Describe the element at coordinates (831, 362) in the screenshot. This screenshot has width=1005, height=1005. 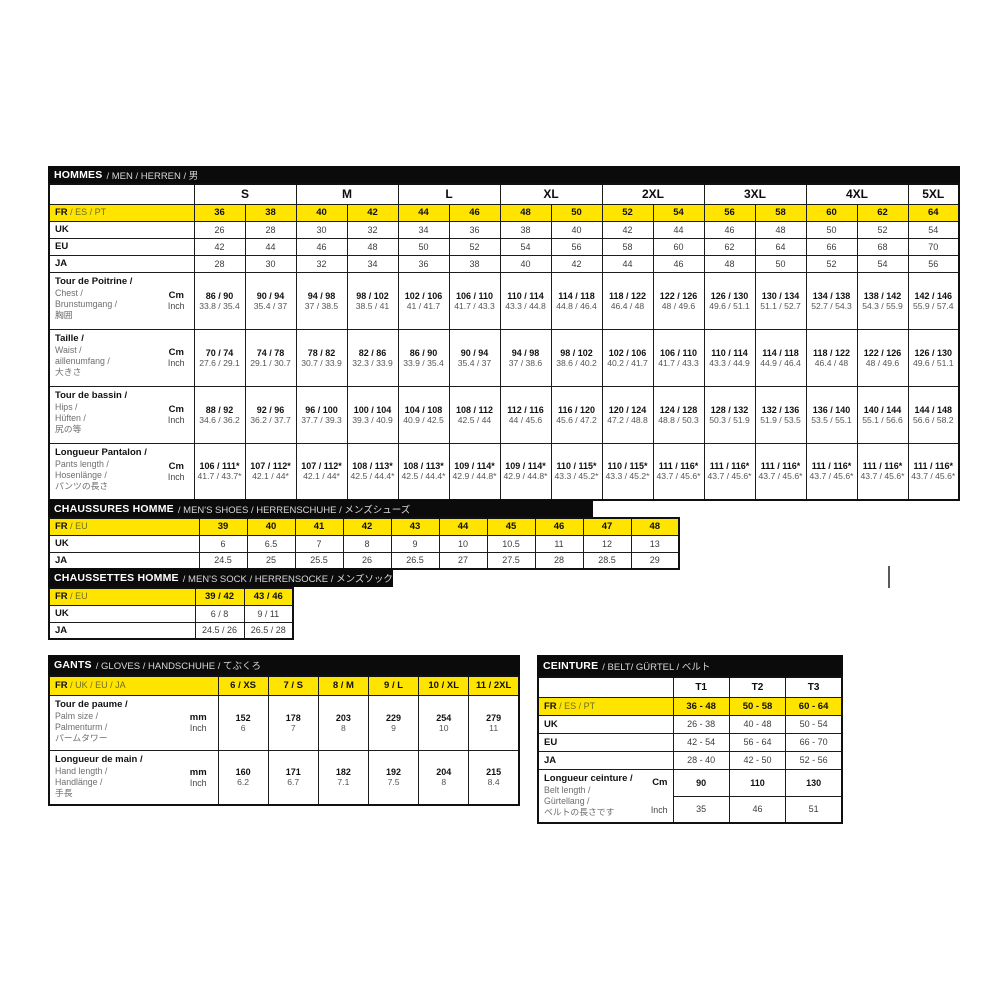
I see `value-bottom: 46.4 / 48` at that location.